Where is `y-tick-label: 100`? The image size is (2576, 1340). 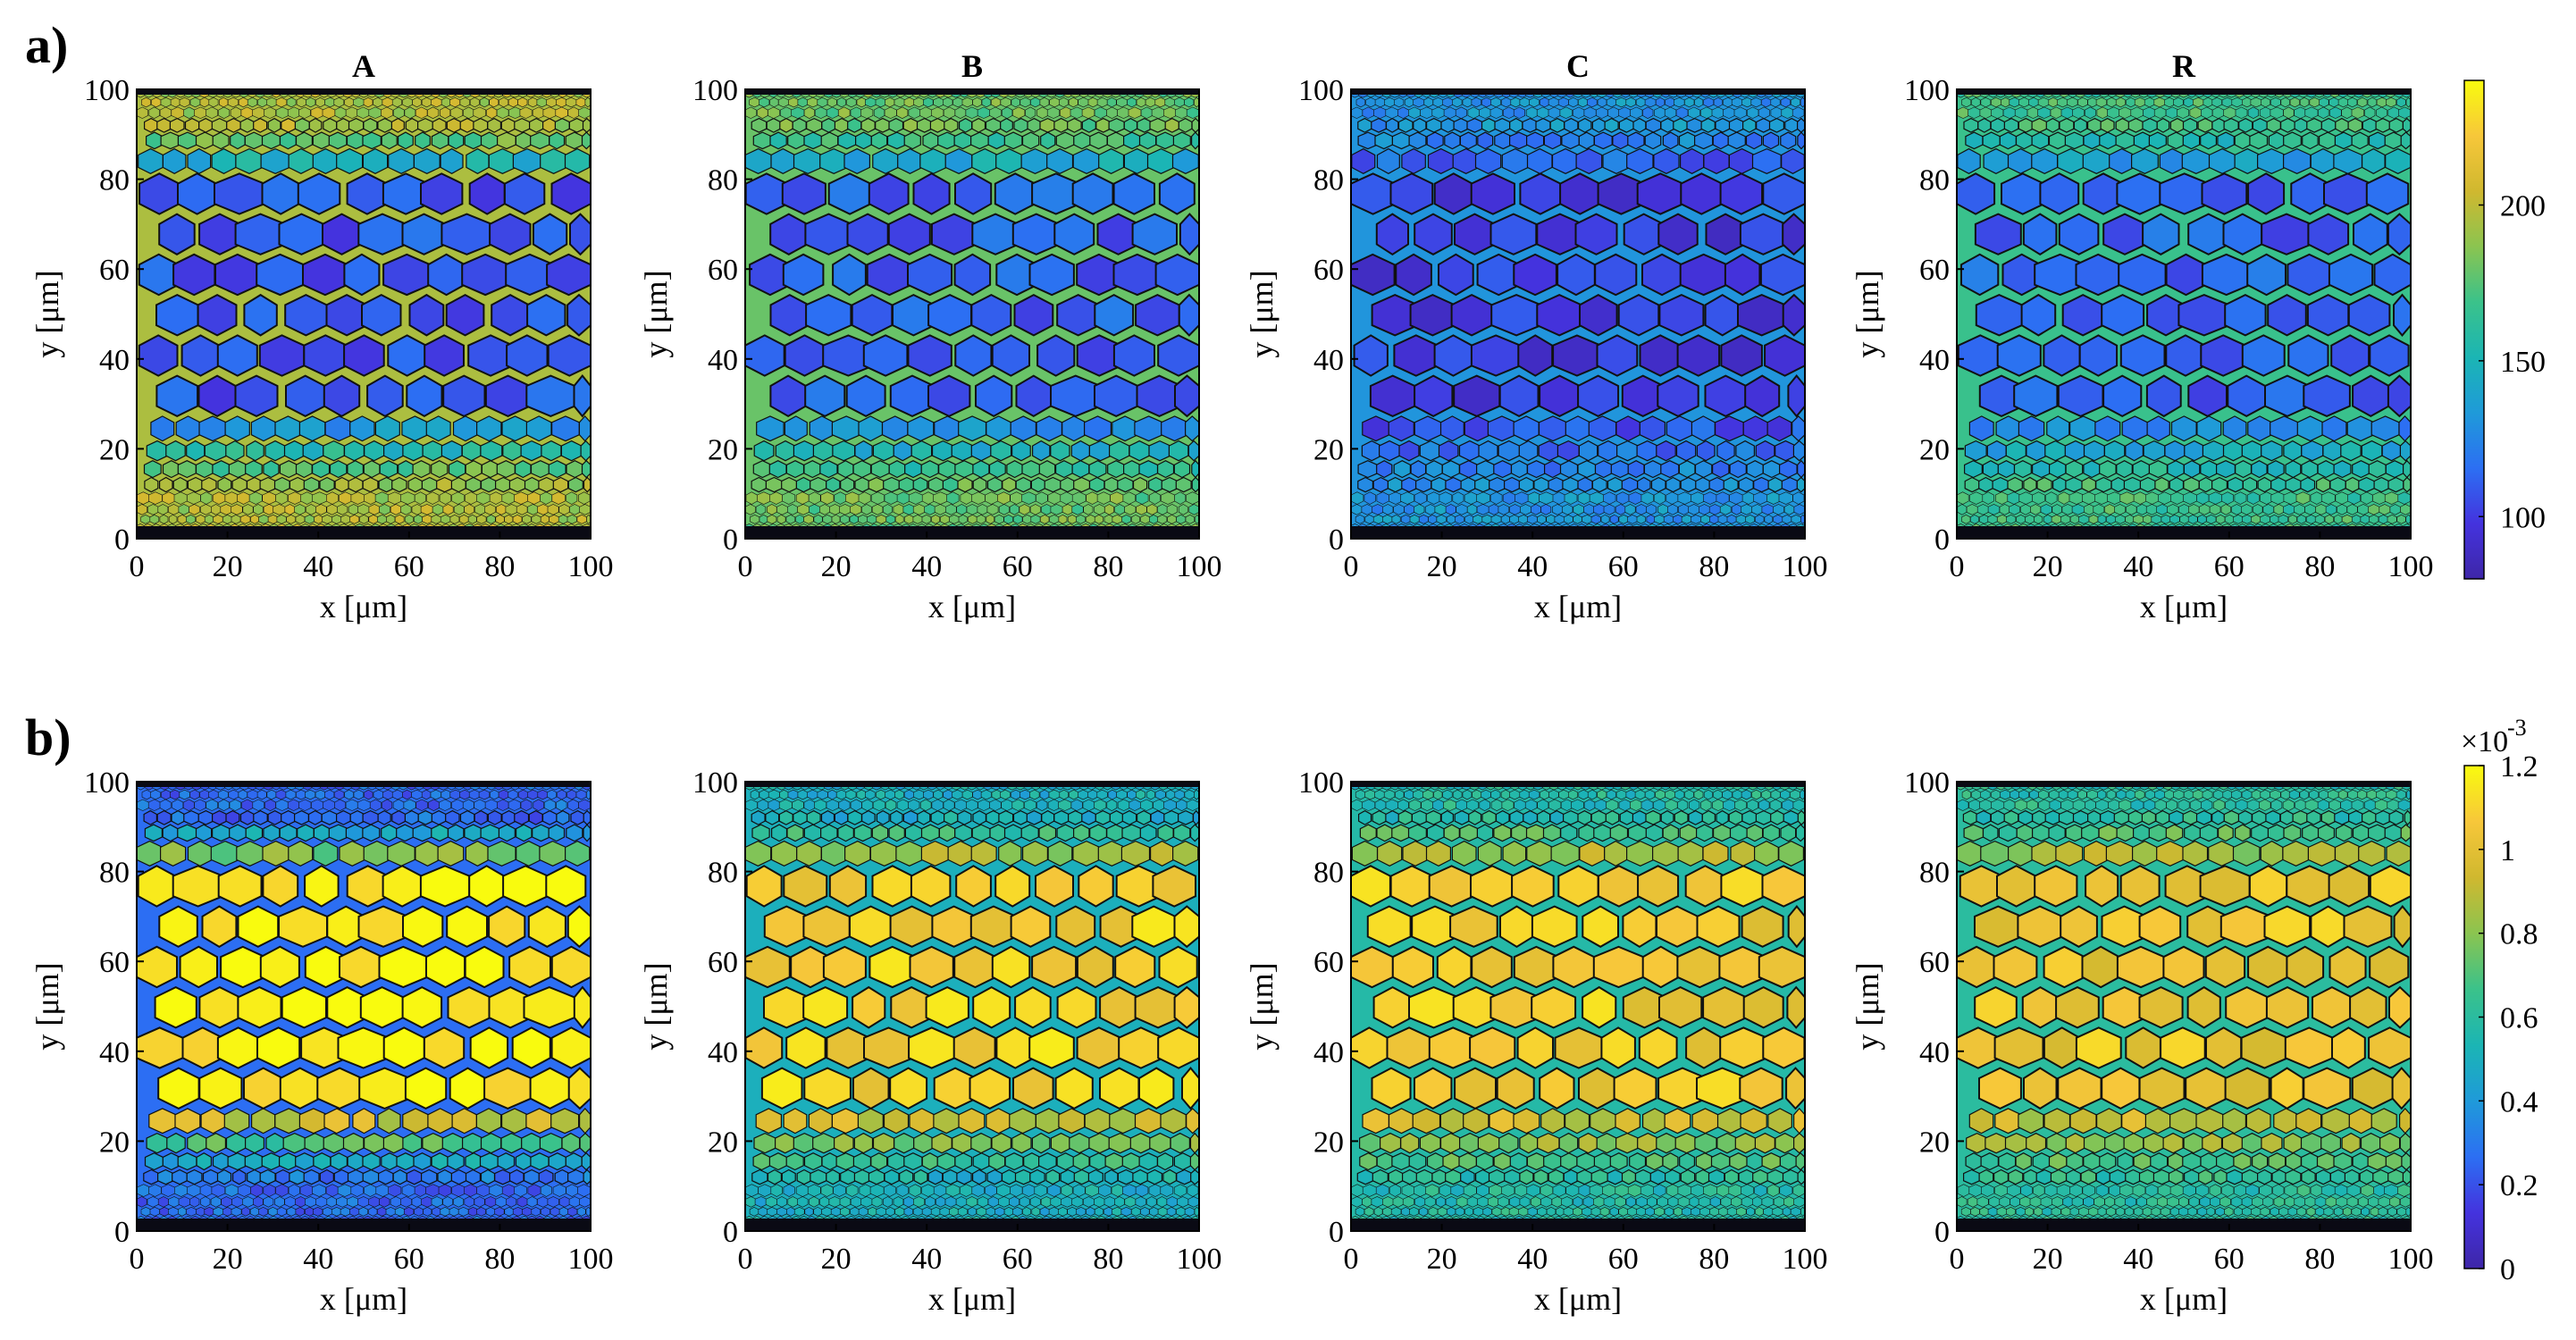
y-tick-label: 100 is located at coordinates (1927, 90).